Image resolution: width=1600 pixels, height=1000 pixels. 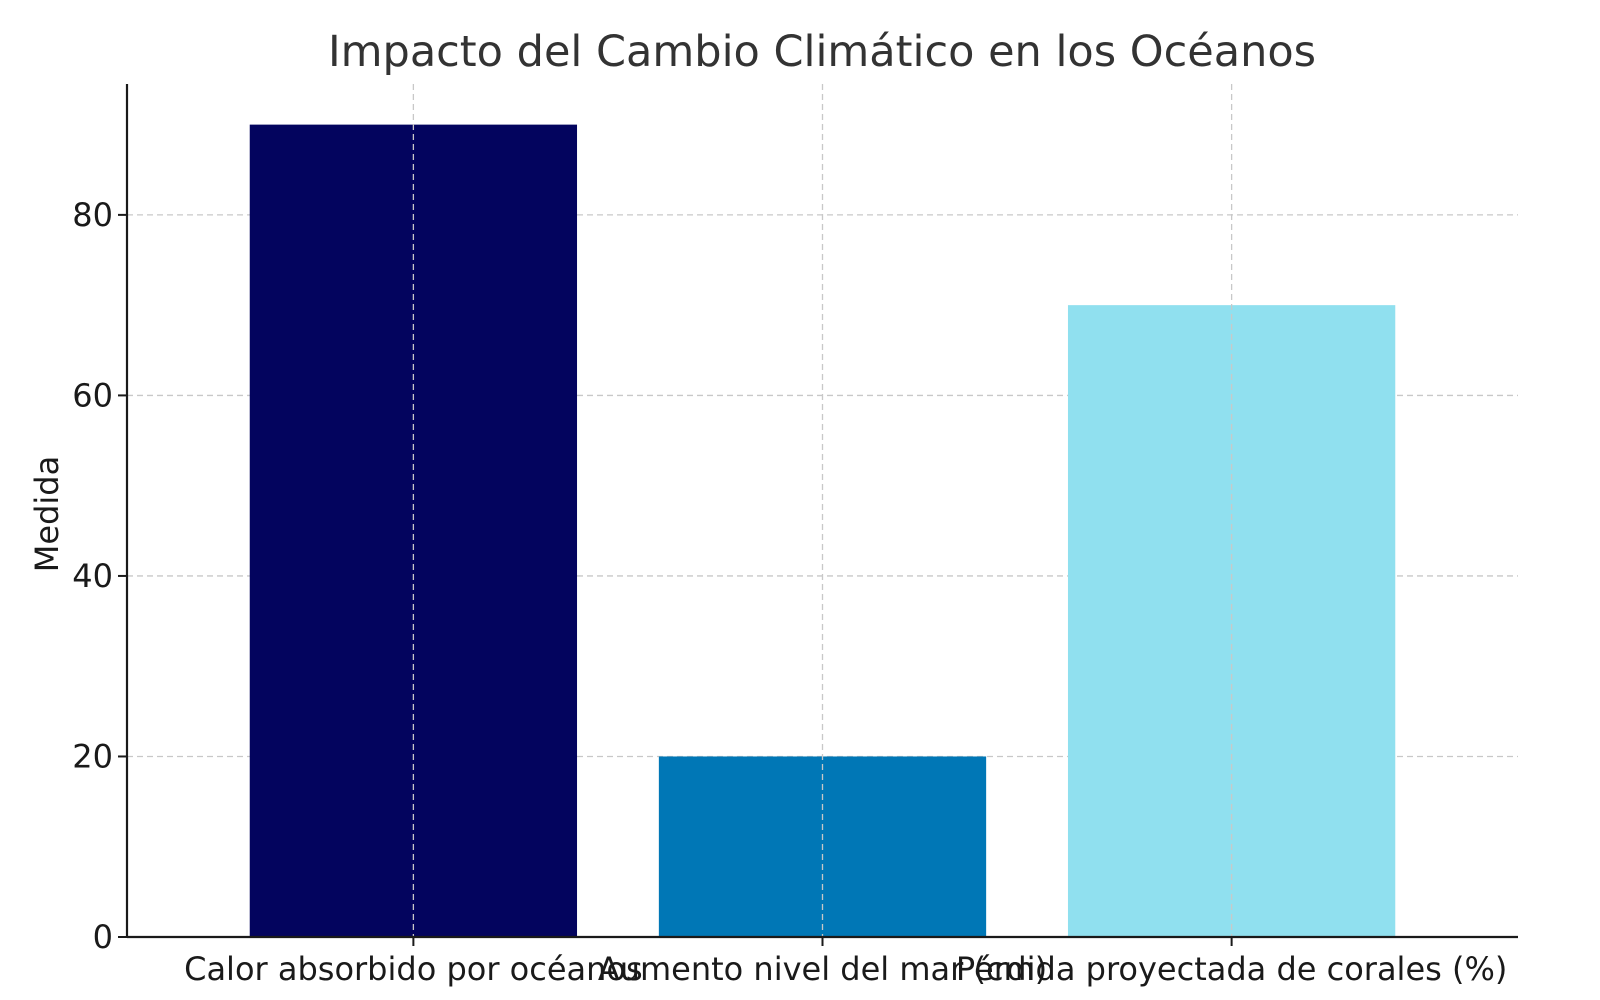 What do you see at coordinates (1231, 621) in the screenshot?
I see `bar` at bounding box center [1231, 621].